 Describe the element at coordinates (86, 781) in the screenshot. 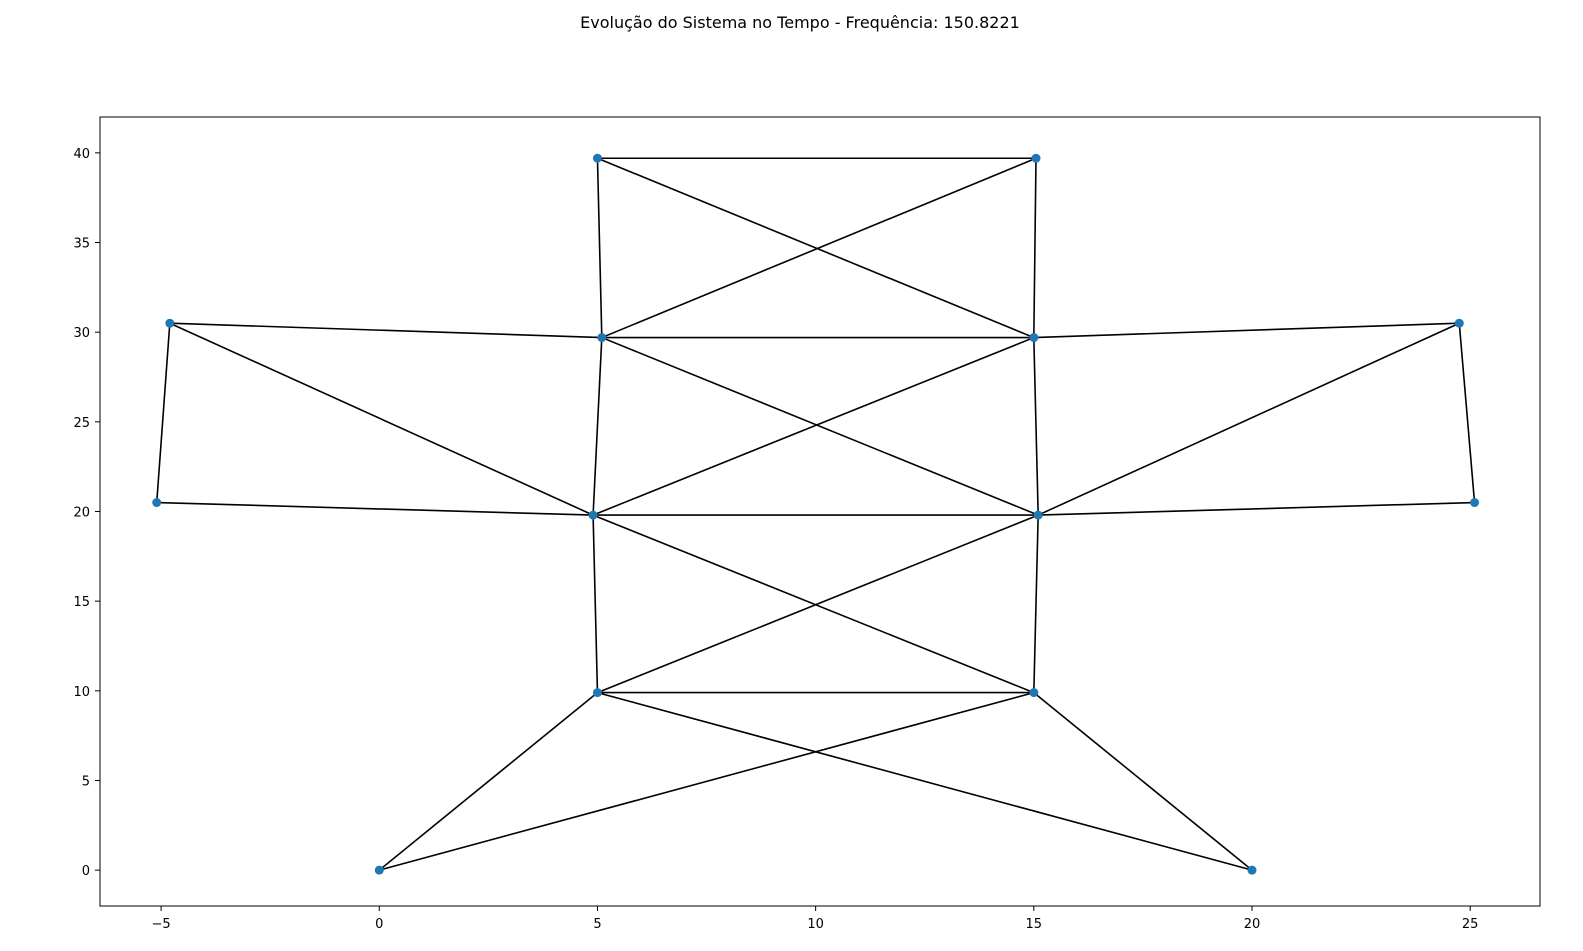

I see `y-tick-label: 5` at that location.